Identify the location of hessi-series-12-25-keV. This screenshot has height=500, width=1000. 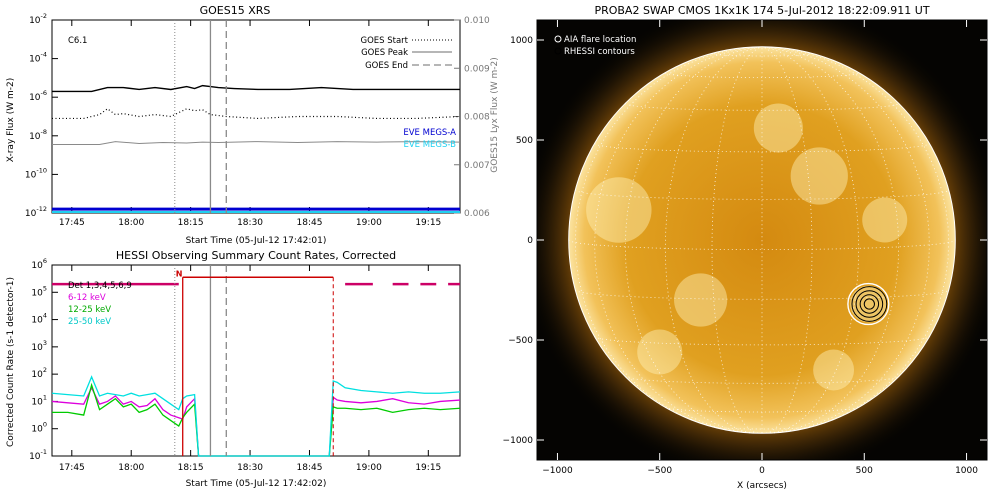
(256, 419).